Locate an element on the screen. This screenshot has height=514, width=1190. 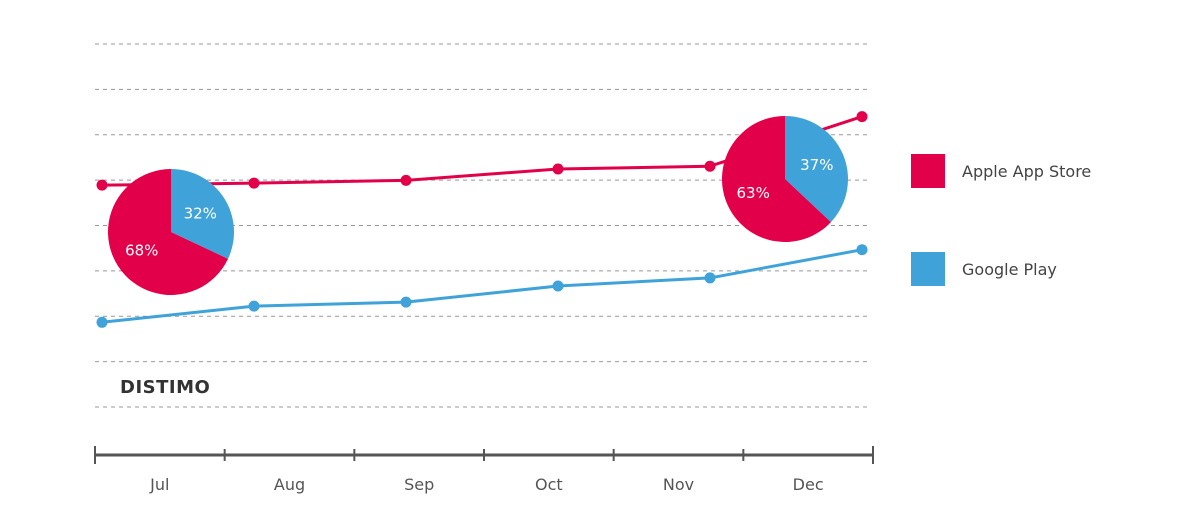
legend-label-google: Google Play is located at coordinates (1009, 269).